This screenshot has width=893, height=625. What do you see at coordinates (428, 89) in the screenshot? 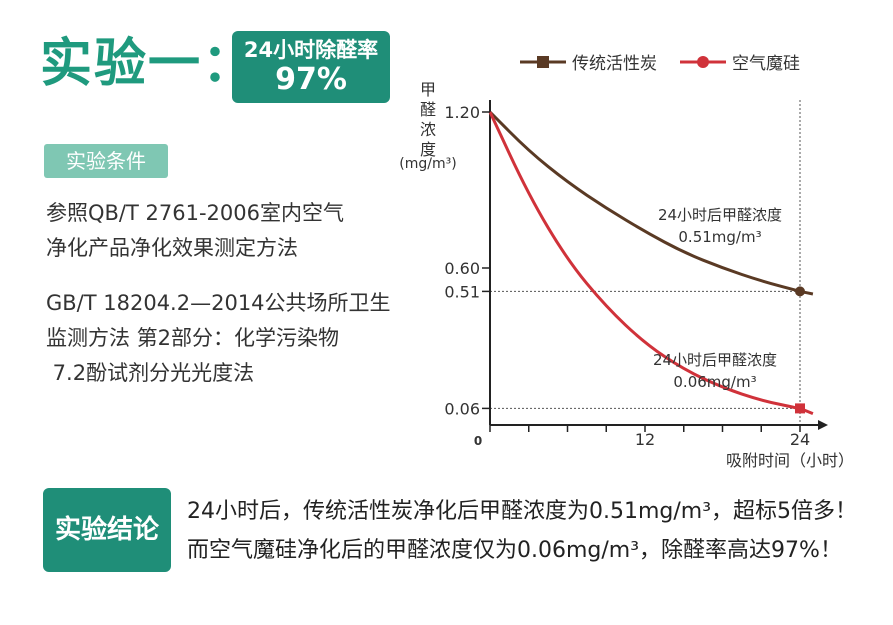
I see `y-label-char: 甲` at bounding box center [428, 89].